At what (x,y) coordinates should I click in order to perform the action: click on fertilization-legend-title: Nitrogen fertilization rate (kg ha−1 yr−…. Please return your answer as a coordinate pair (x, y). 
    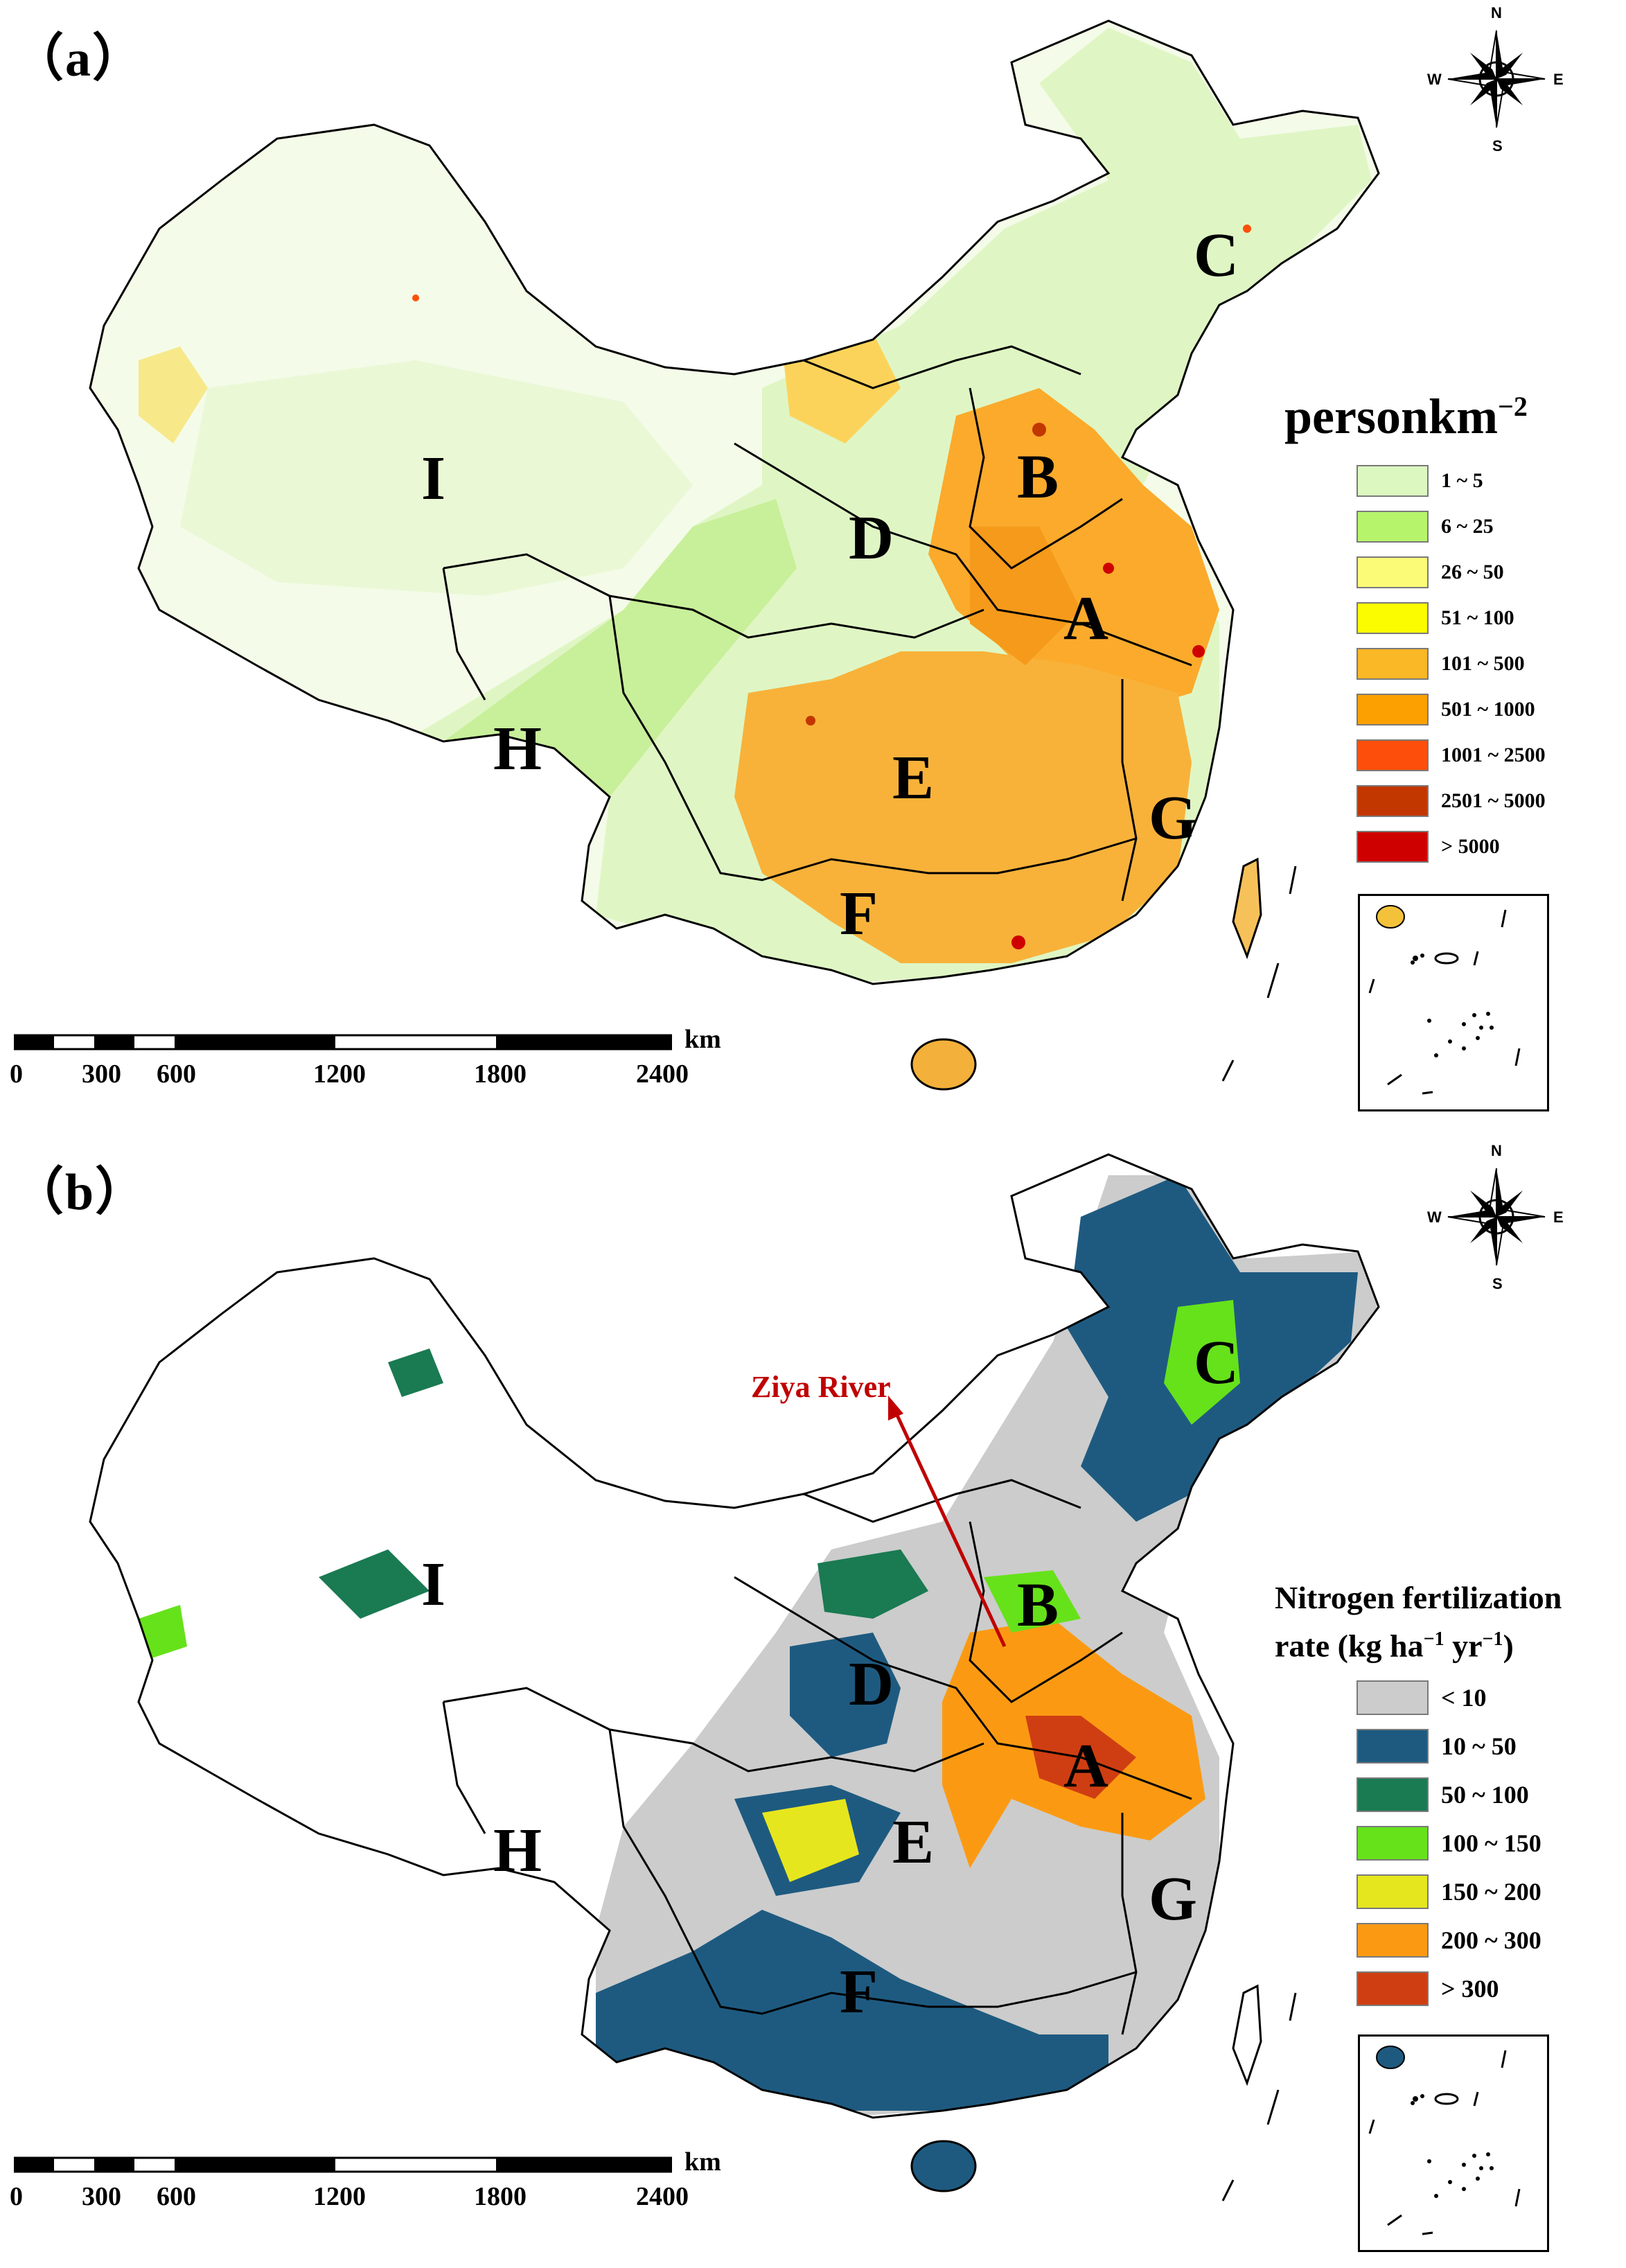
    Looking at the image, I should click on (1419, 1622).